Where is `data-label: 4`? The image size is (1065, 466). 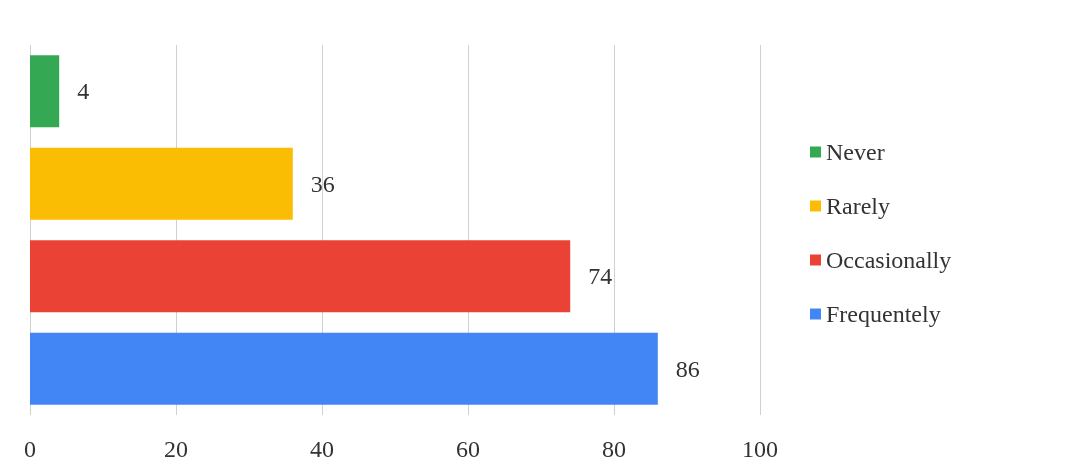 data-label: 4 is located at coordinates (83, 91).